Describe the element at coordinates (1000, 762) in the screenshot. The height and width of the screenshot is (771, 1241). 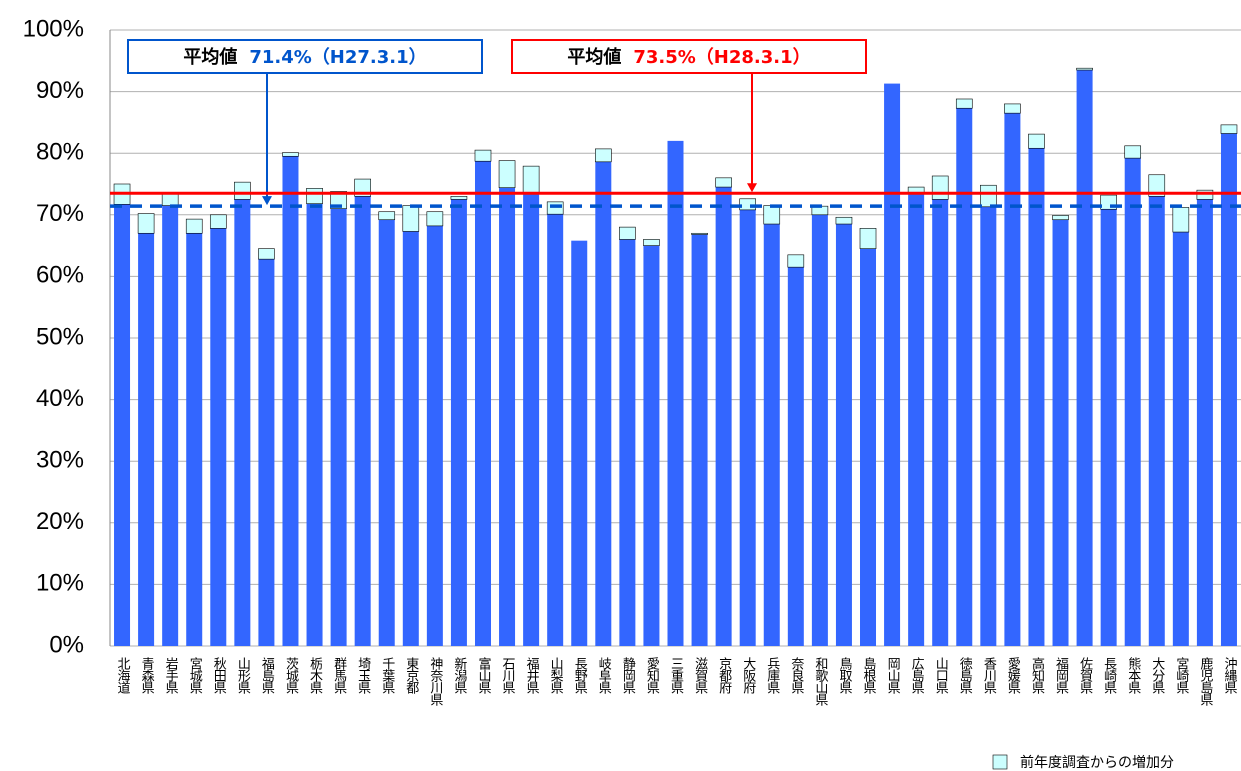
I see `legend-swatch` at that location.